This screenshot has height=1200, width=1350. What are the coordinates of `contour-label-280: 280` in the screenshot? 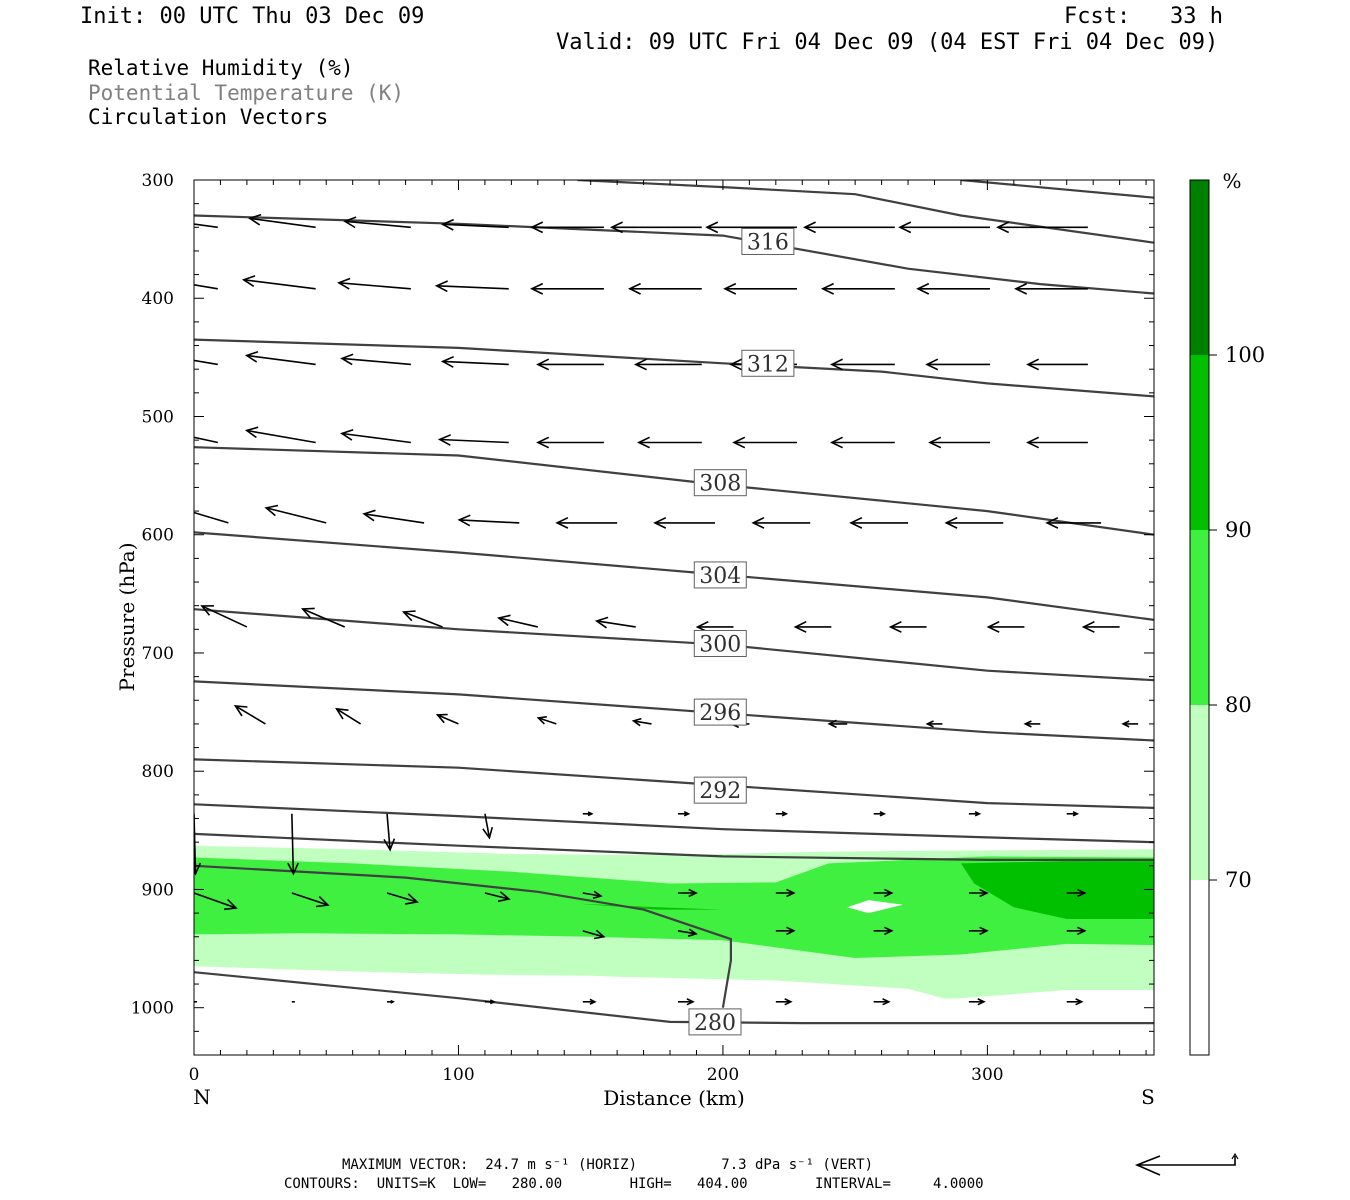 It's located at (715, 1023).